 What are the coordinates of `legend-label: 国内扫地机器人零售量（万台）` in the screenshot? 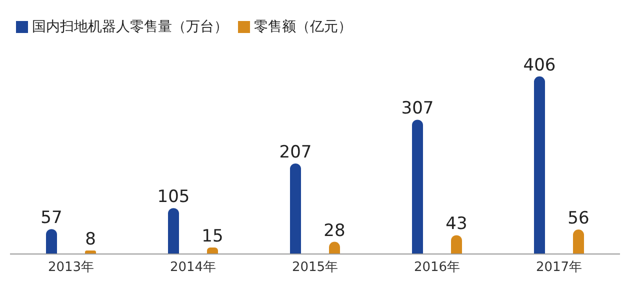 It's located at (130, 27).